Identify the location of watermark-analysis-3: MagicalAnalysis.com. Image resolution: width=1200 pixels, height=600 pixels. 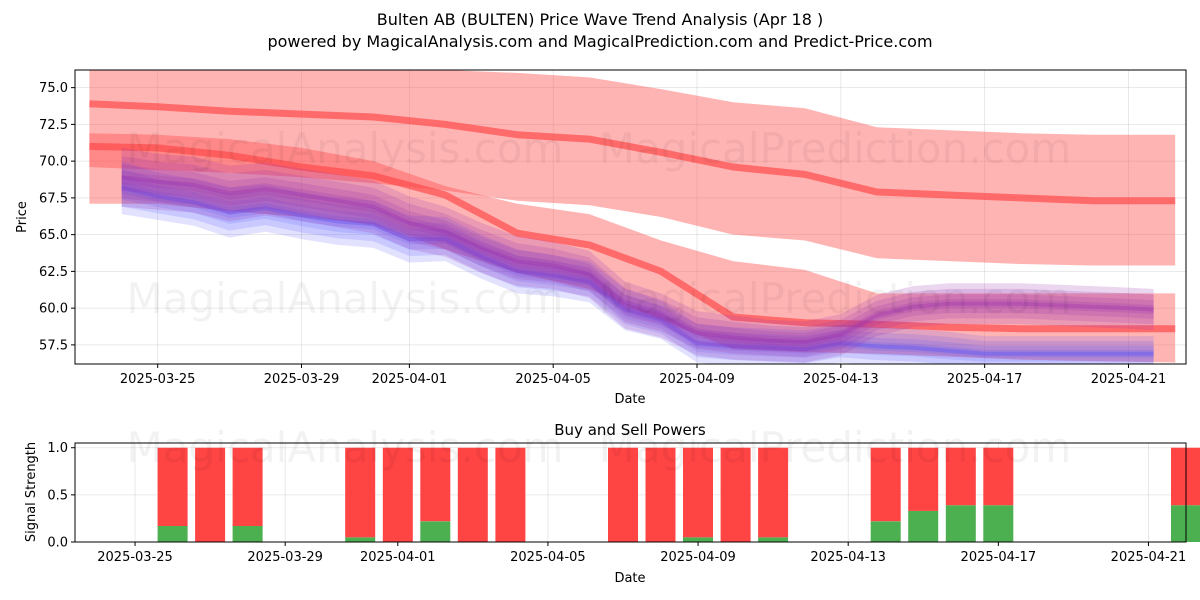
(345, 447).